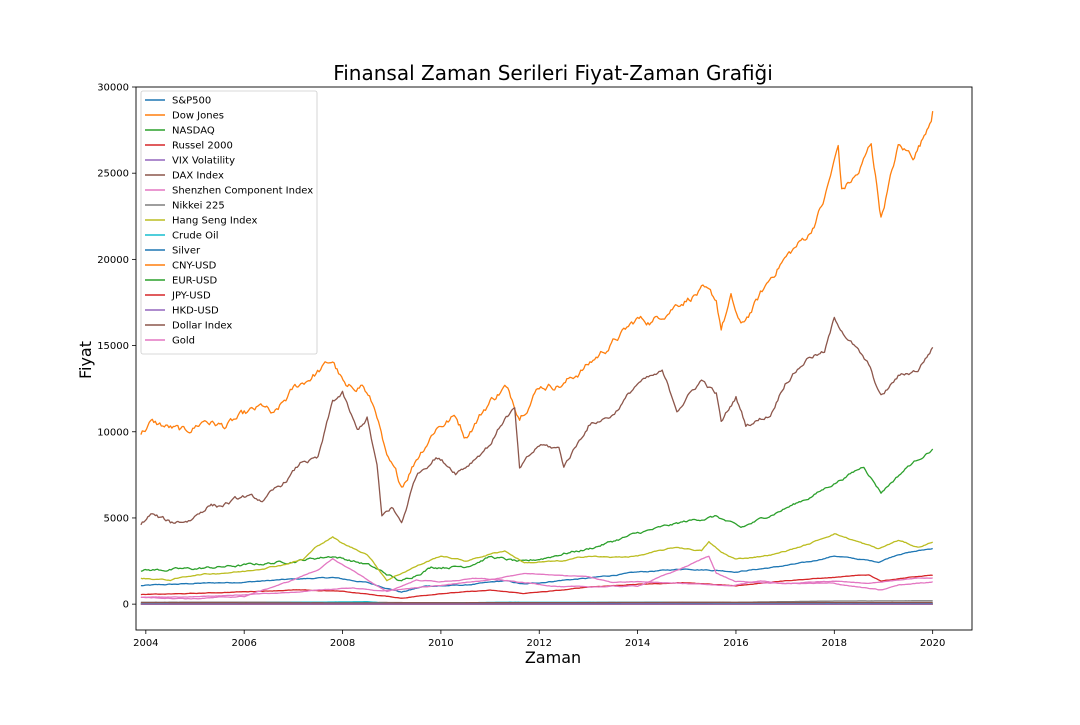 This screenshot has height=725, width=1080. I want to click on x-tick-label-7: 2018, so click(834, 643).